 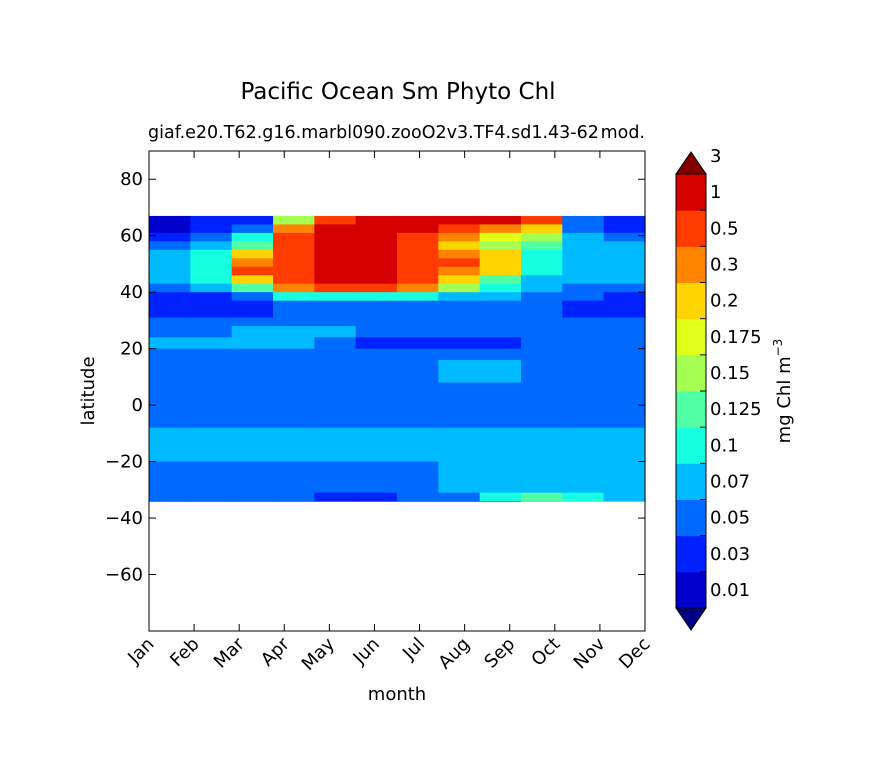 What do you see at coordinates (131, 179) in the screenshot?
I see `y-tick-label: 80` at bounding box center [131, 179].